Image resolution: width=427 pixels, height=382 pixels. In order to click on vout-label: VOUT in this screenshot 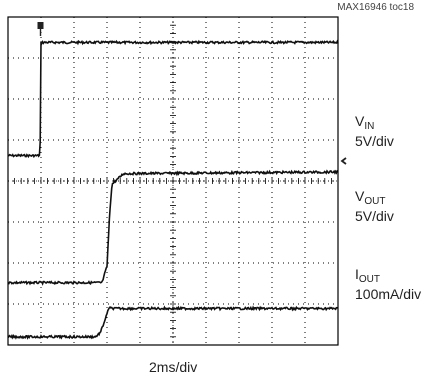, I will do `click(370, 197)`.